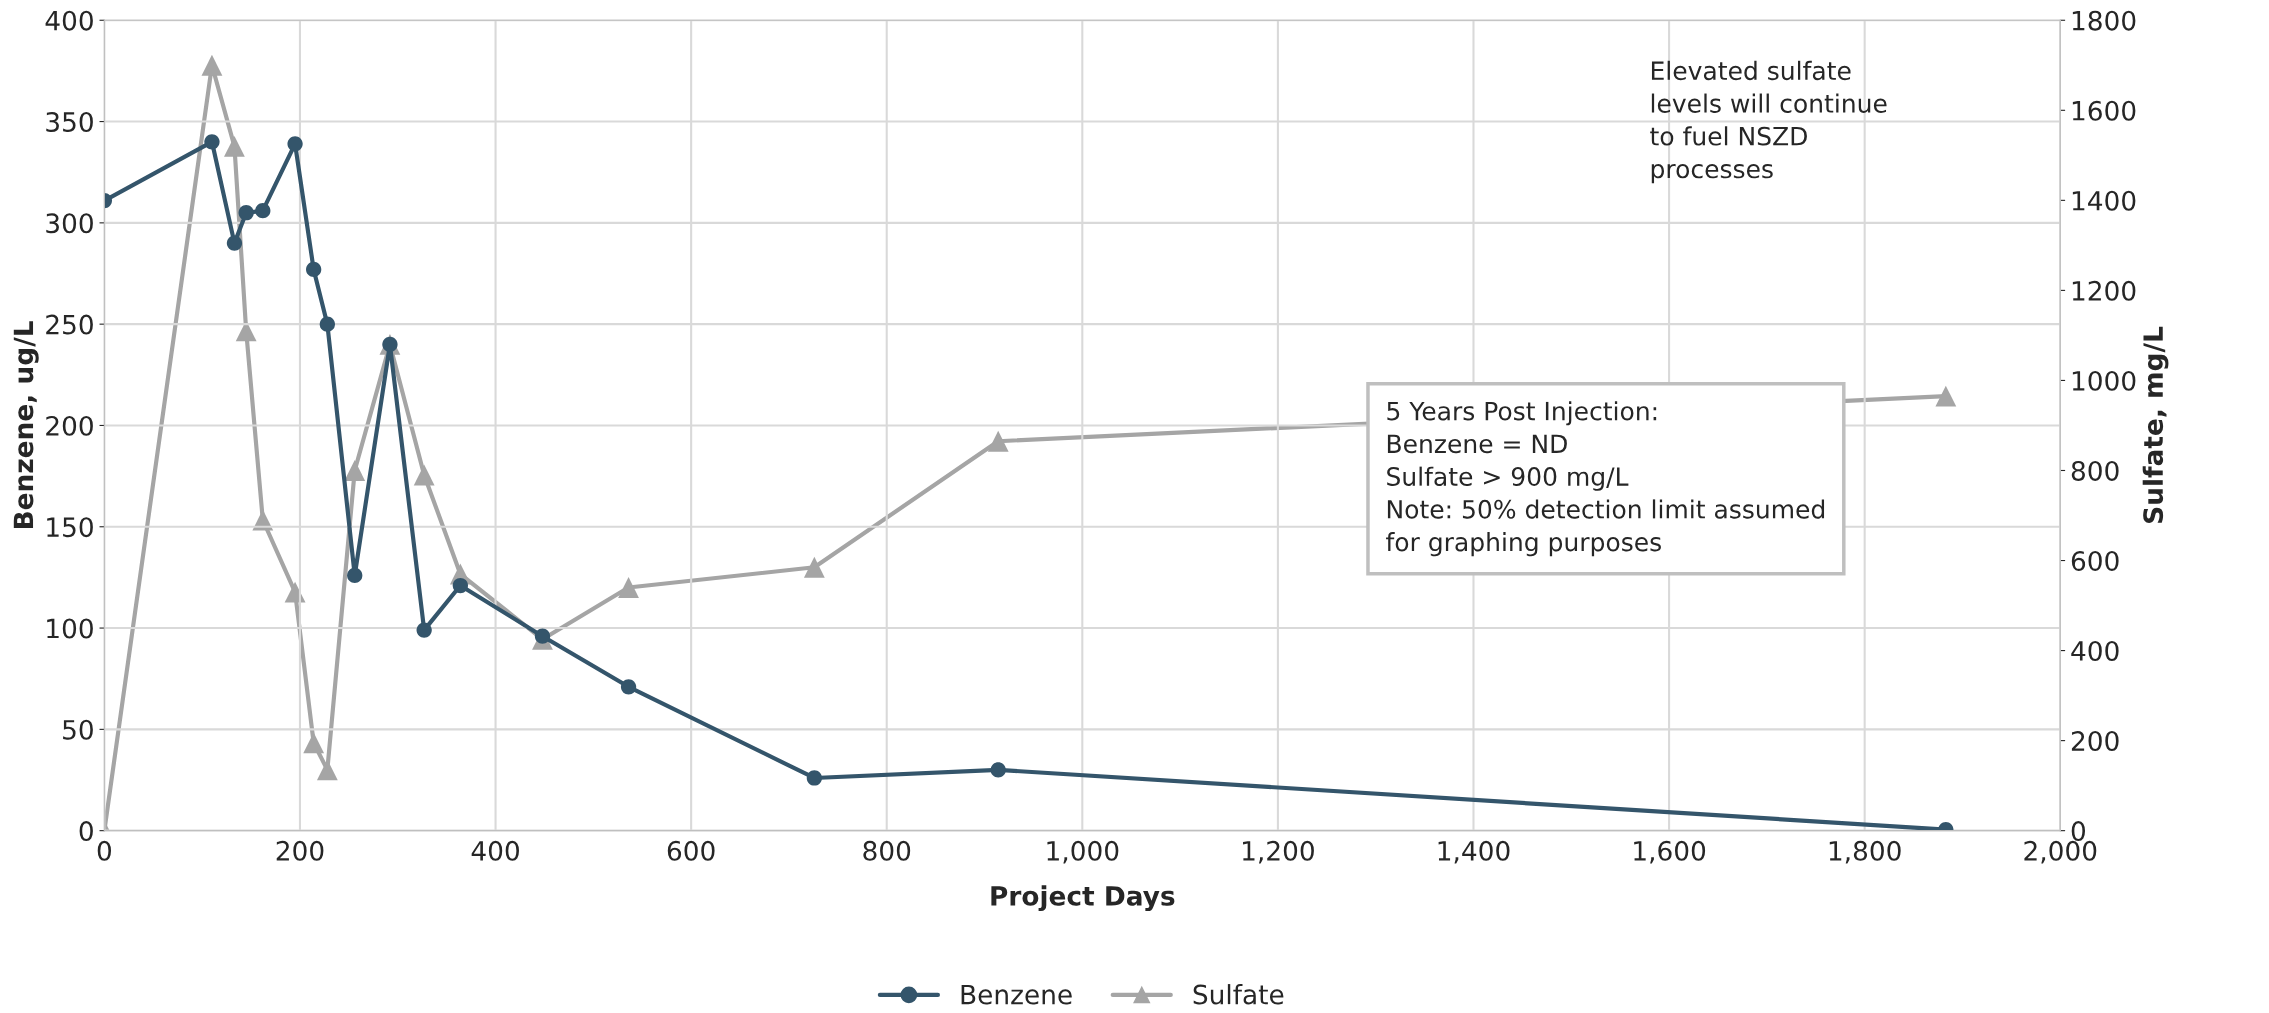 Image resolution: width=2269 pixels, height=1013 pixels. What do you see at coordinates (2095, 741) in the screenshot?
I see `y2-tick-label: 200` at bounding box center [2095, 741].